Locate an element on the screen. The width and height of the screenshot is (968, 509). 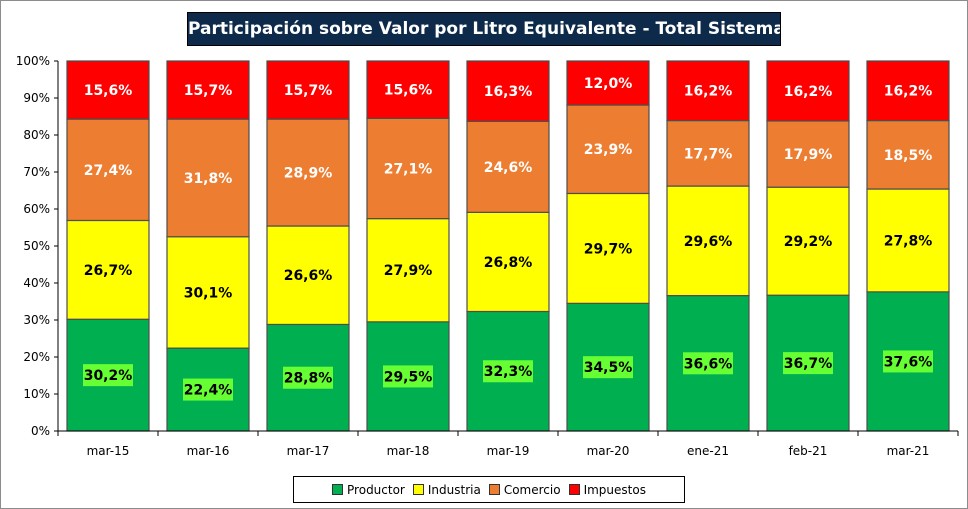
legend-item-impuestos: Impuestos is located at coordinates (607, 489).